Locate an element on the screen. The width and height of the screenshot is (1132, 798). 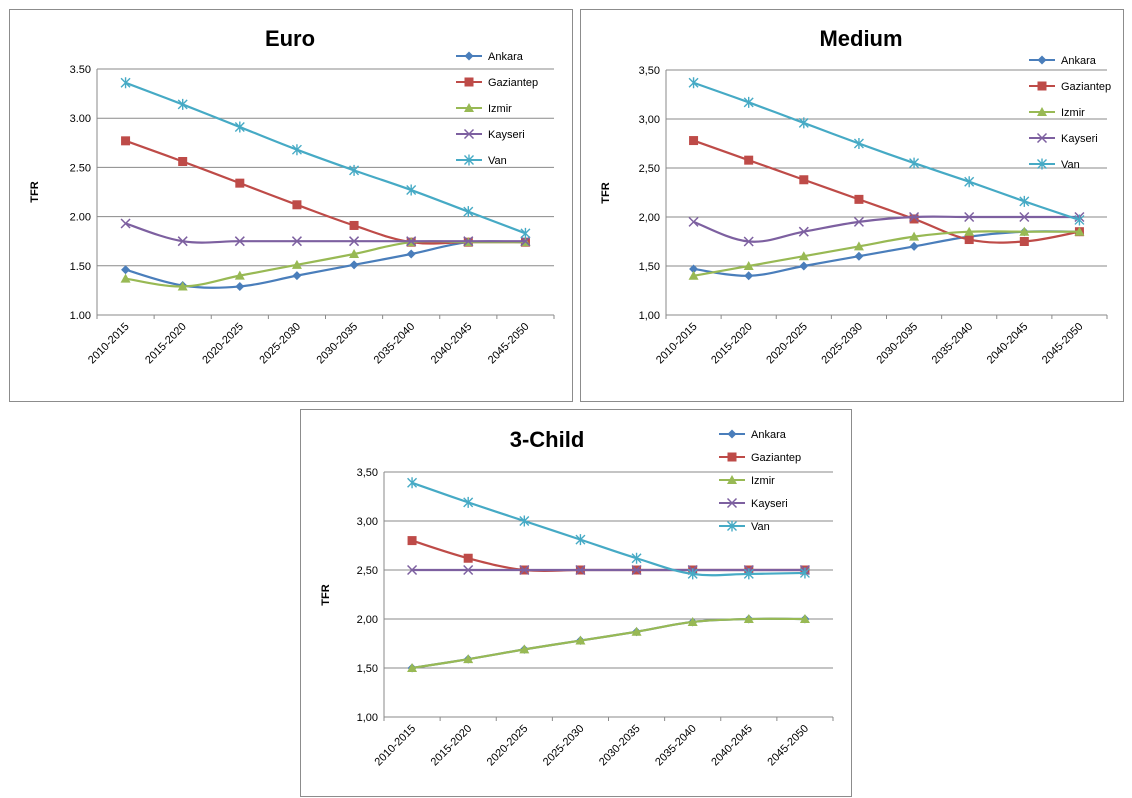
euro-chart-title: Euro is located at coordinates (290, 38).